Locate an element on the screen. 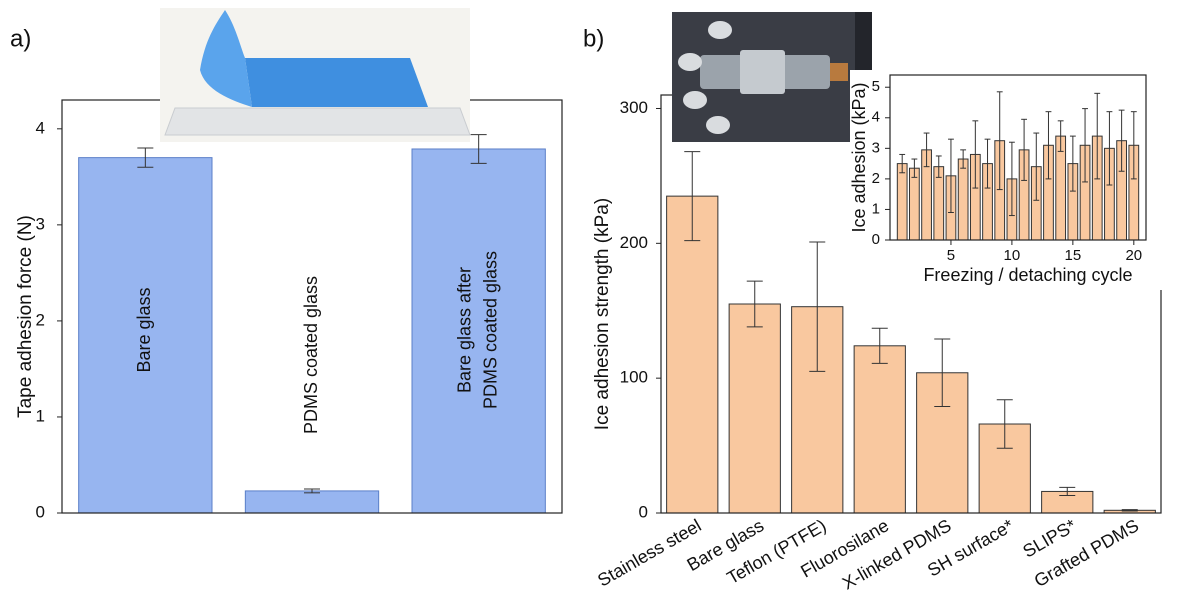  device-tip is located at coordinates (839, 72).